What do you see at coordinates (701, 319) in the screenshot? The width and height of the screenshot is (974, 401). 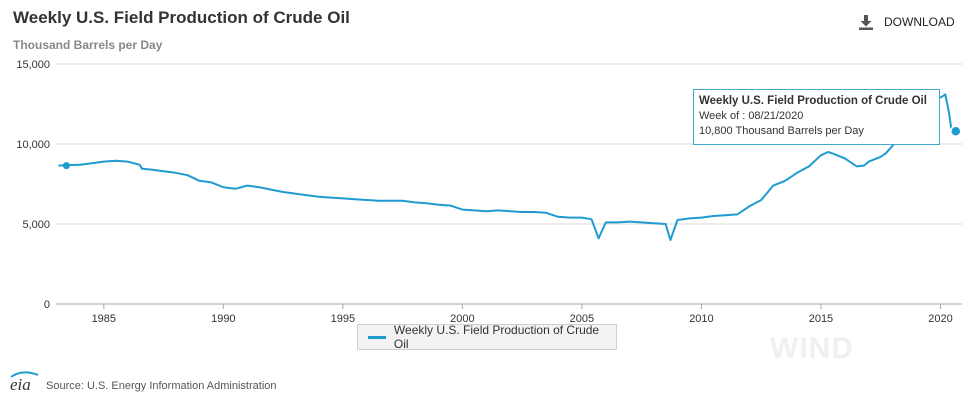 I see `x-tick-label: 2010` at bounding box center [701, 319].